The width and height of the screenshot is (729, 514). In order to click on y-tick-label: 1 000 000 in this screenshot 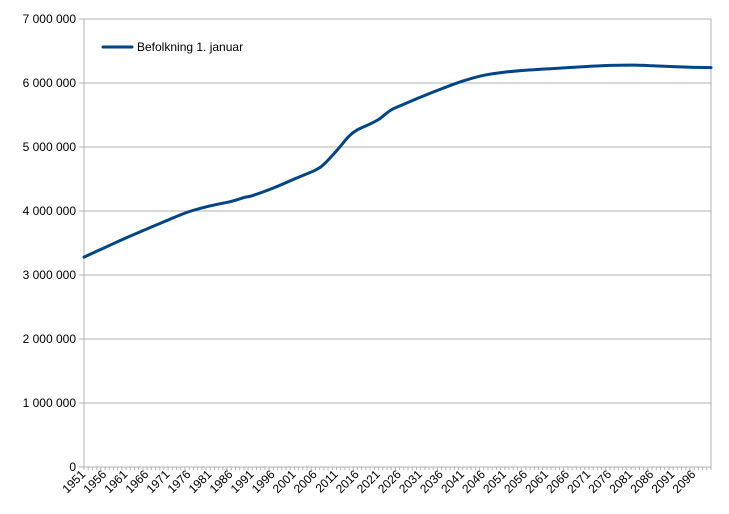, I will do `click(50, 403)`.